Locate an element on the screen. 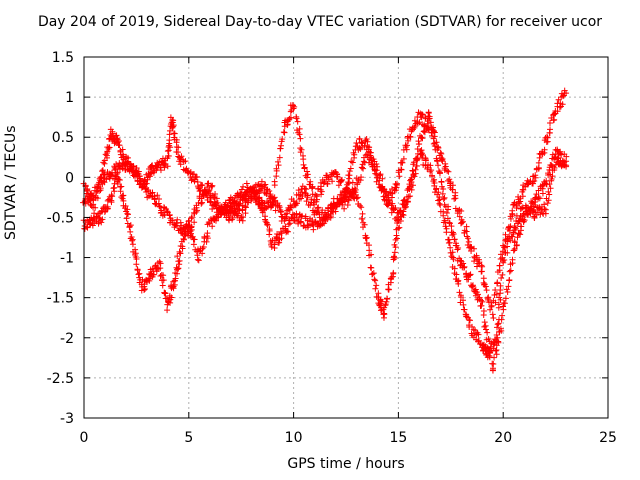 This screenshot has height=480, width=640. y-tick-label: -0.5 is located at coordinates (60, 218).